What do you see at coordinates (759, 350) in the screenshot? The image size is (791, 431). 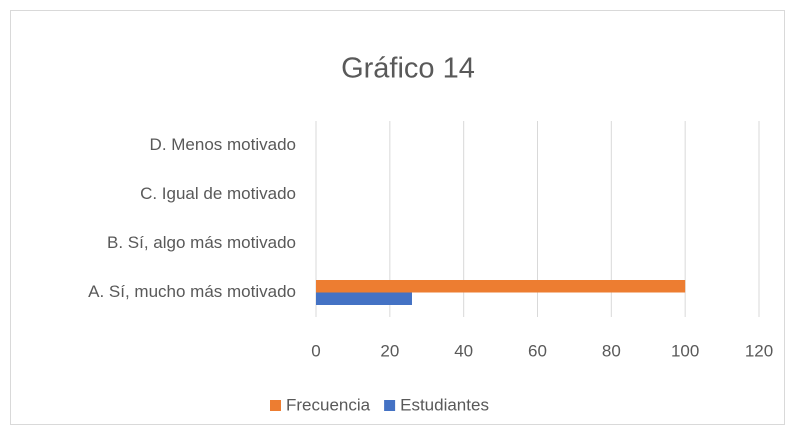 I see `x-tick-label: 120` at bounding box center [759, 350].